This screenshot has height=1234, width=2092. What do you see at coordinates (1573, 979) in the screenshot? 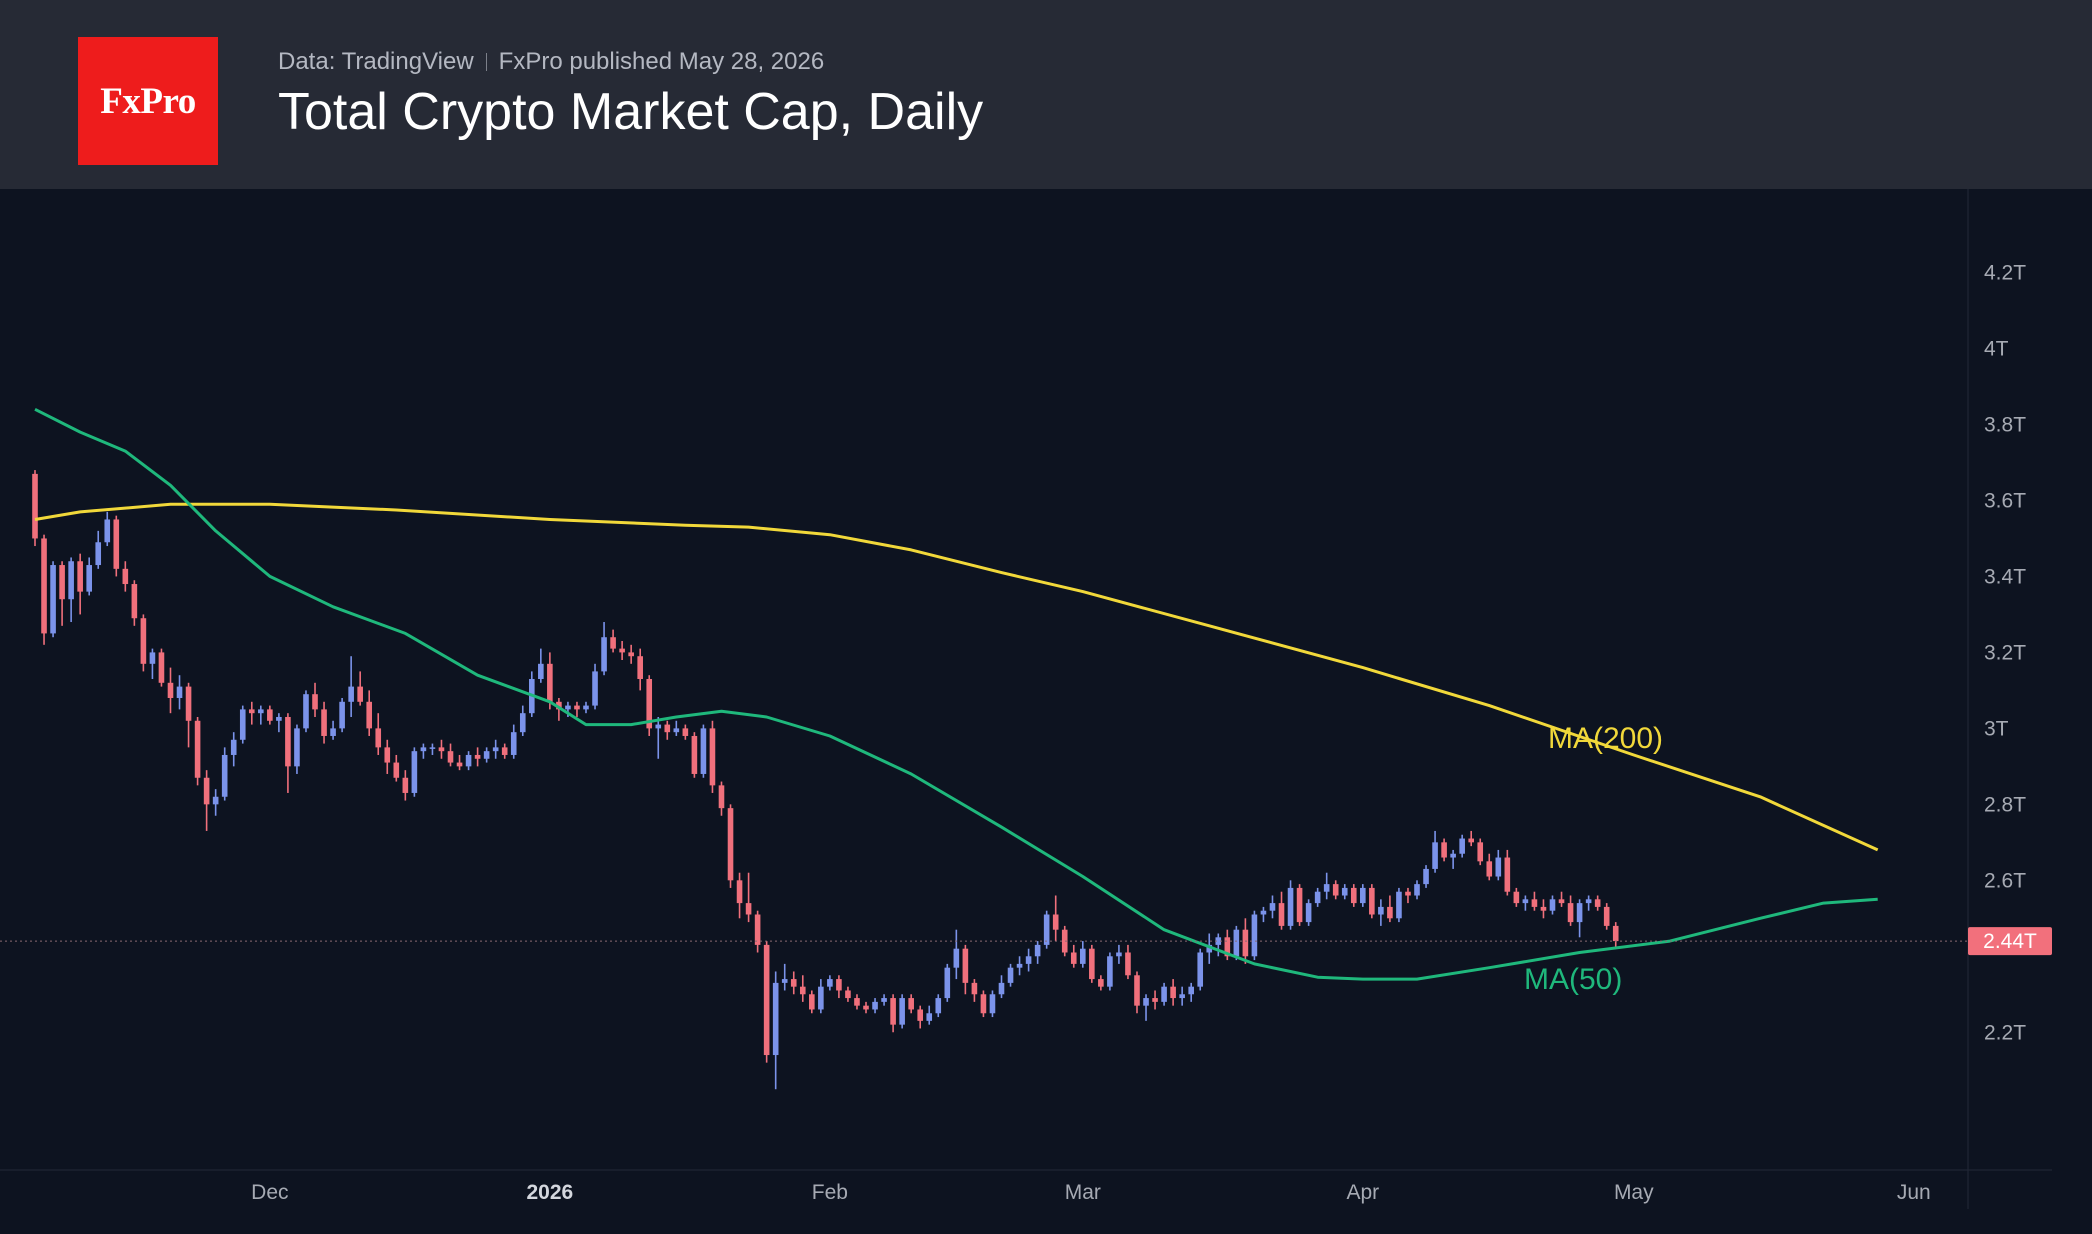
I see `ma-label: MA(50)` at bounding box center [1573, 979].